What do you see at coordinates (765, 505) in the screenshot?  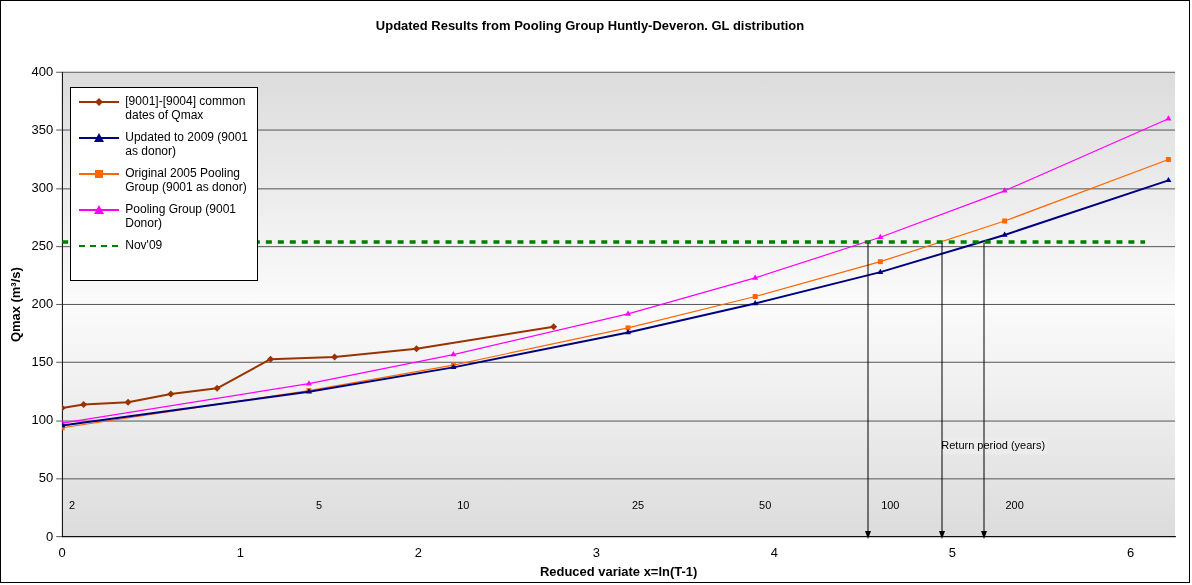 I see `annotation: 50` at bounding box center [765, 505].